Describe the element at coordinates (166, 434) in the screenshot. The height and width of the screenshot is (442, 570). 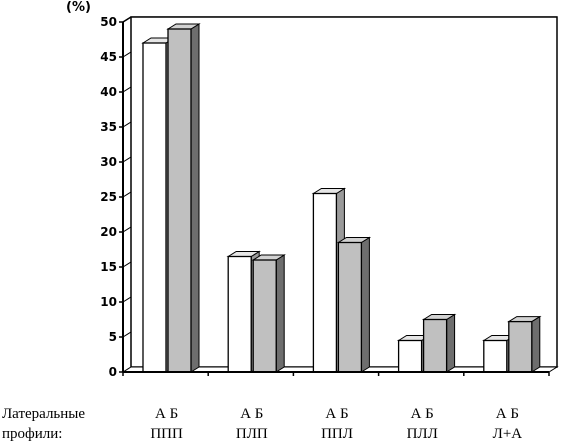
I see `category-label: ППП` at that location.